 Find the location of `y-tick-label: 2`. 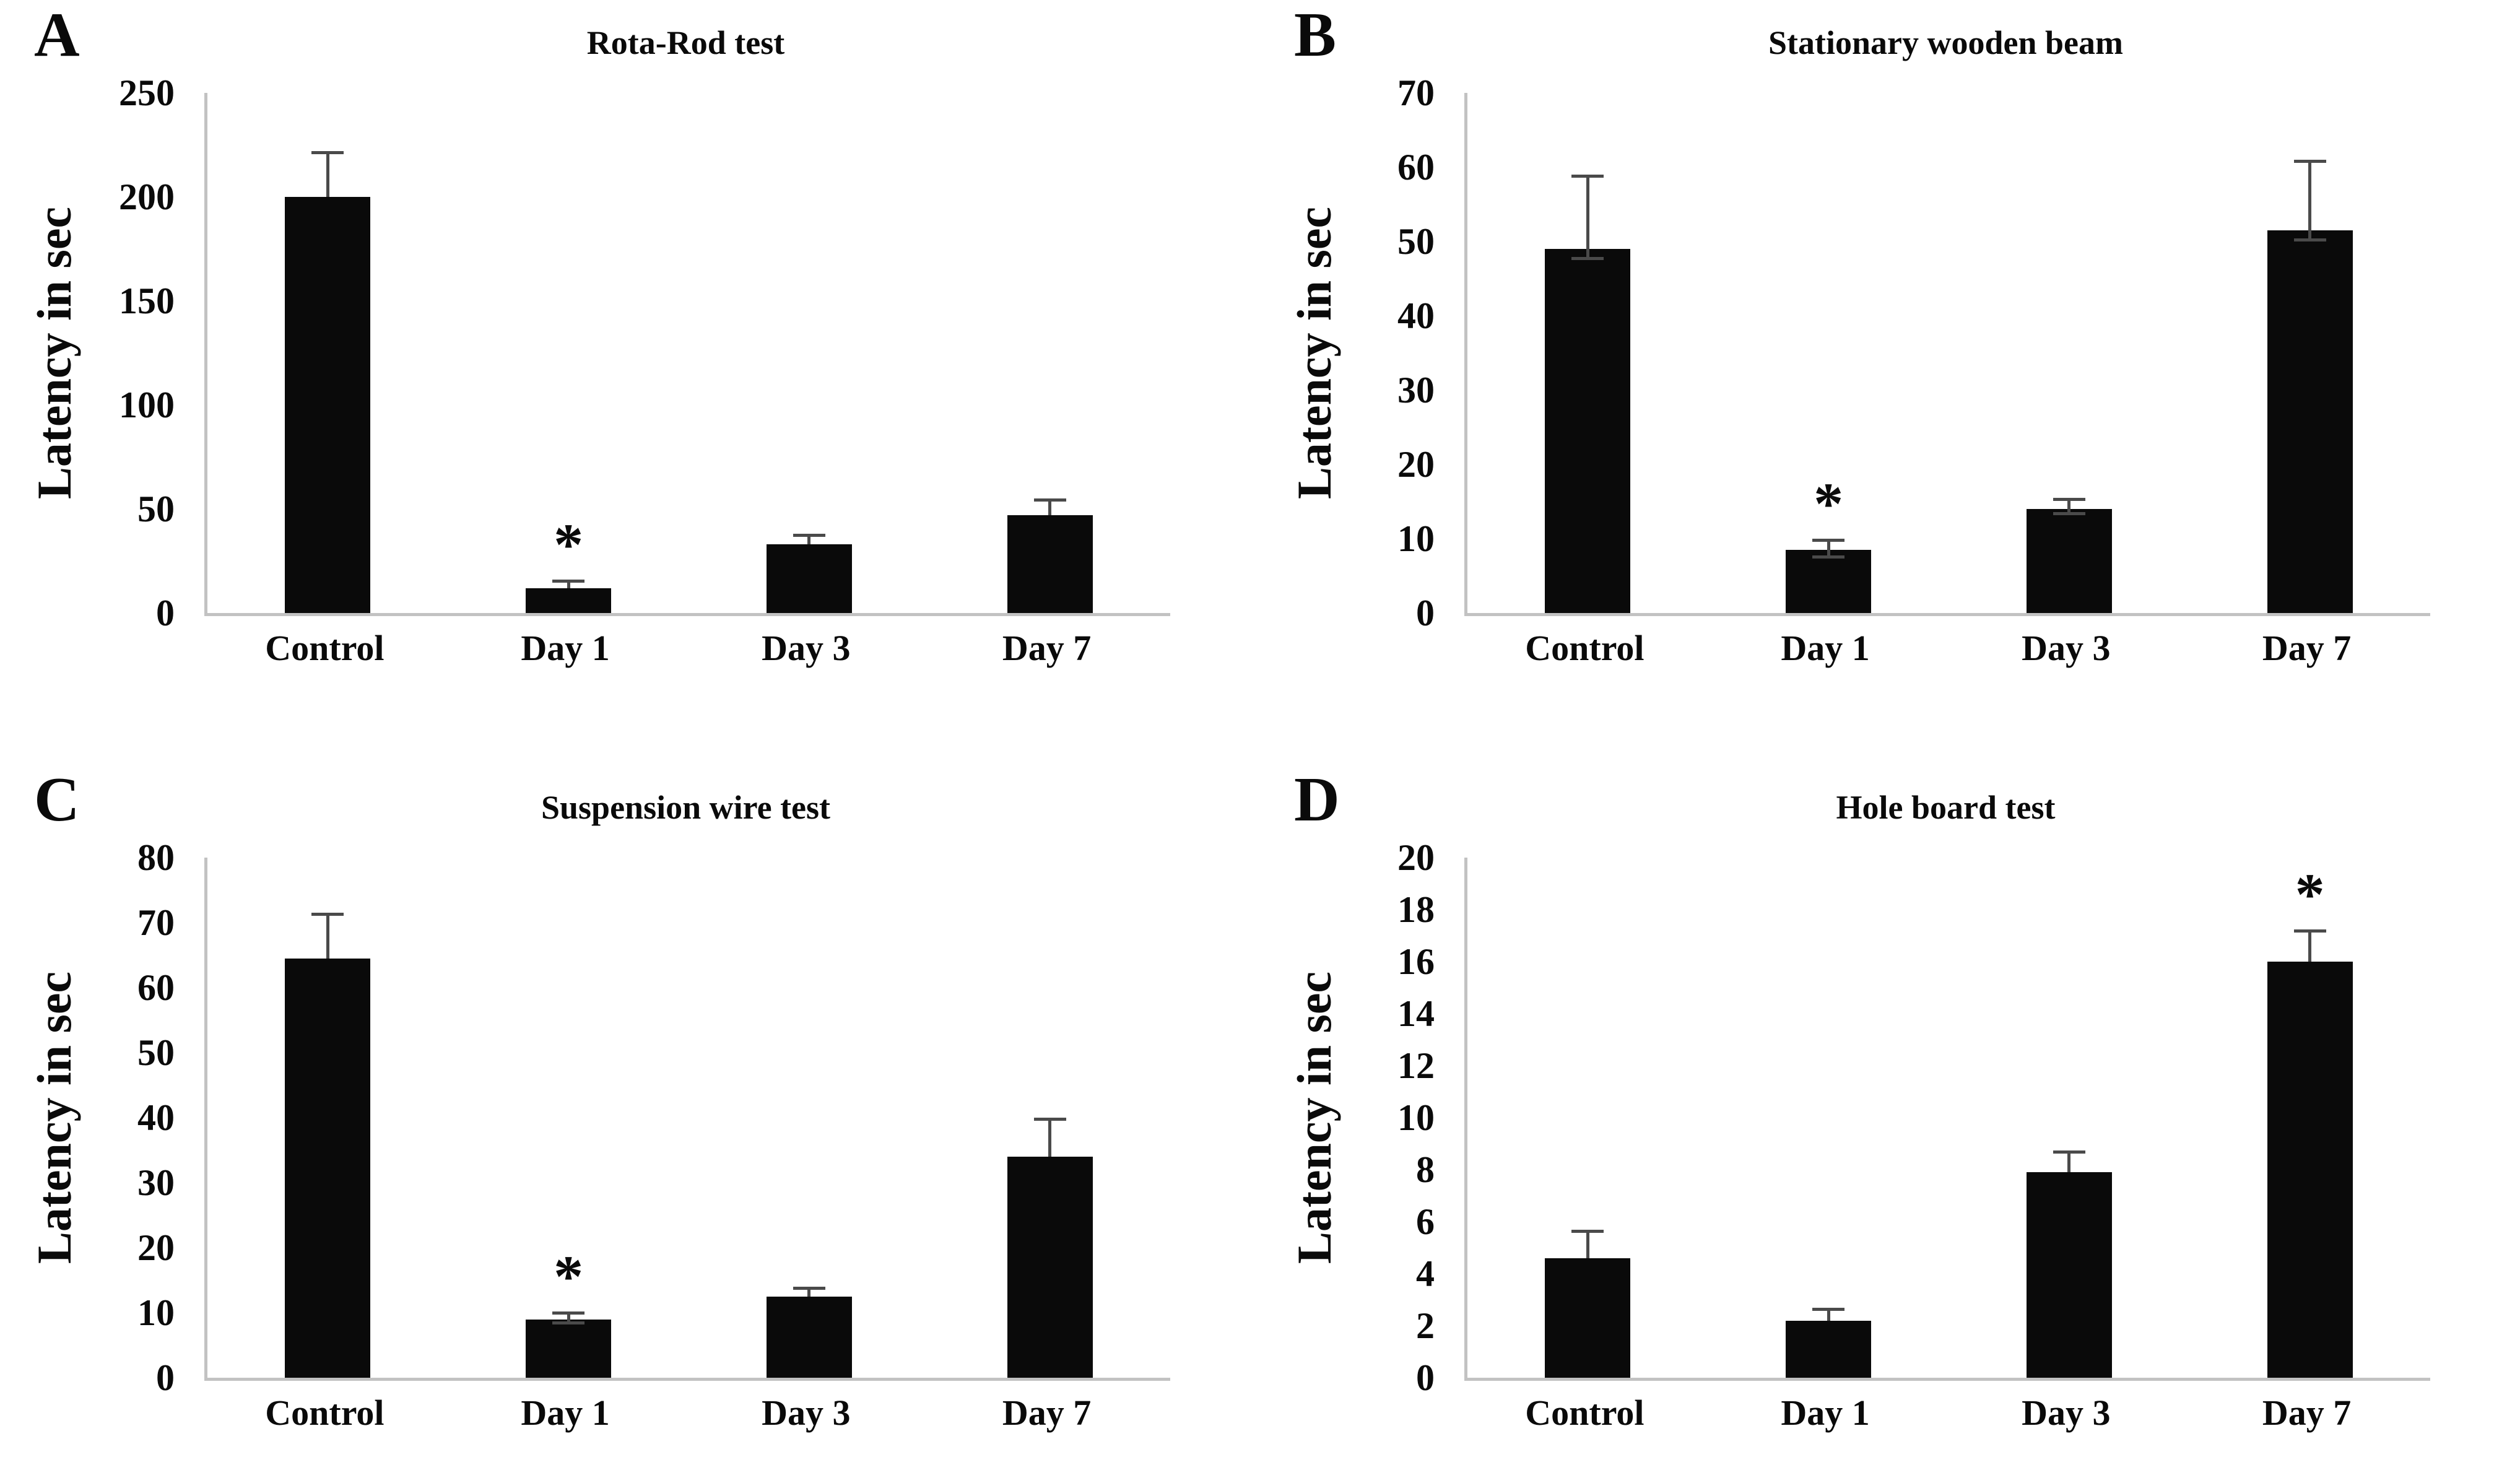

y-tick-label: 2 is located at coordinates (1426, 1326).